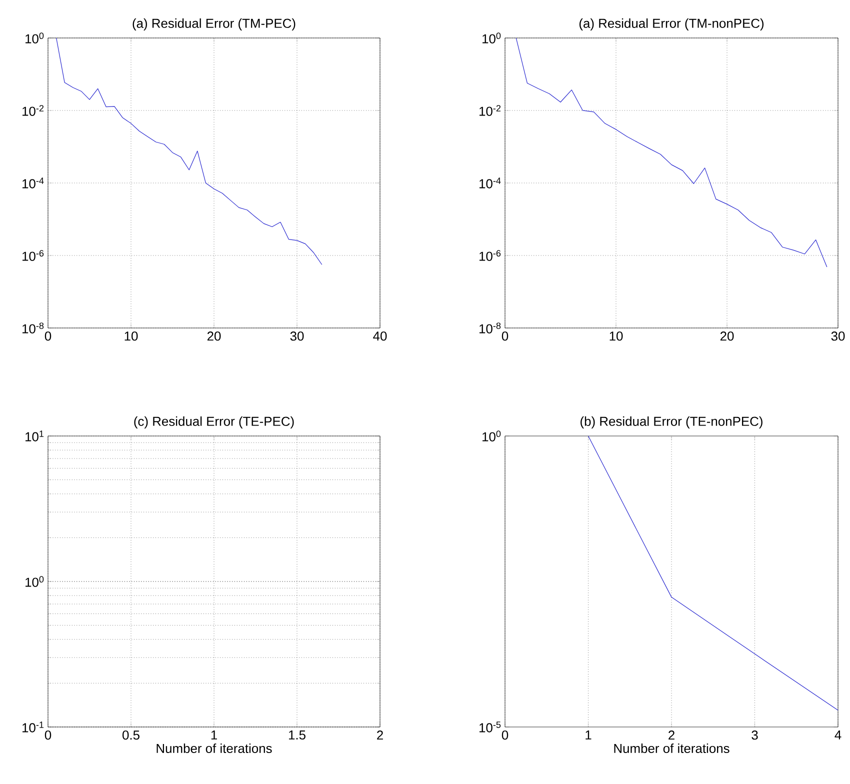  I want to click on x-tick-label: 3, so click(755, 735).